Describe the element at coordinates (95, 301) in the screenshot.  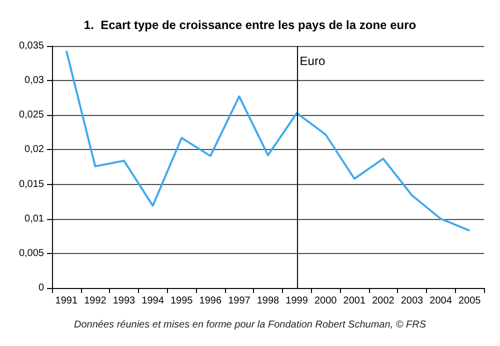
I see `x-tick-label: 1992` at that location.